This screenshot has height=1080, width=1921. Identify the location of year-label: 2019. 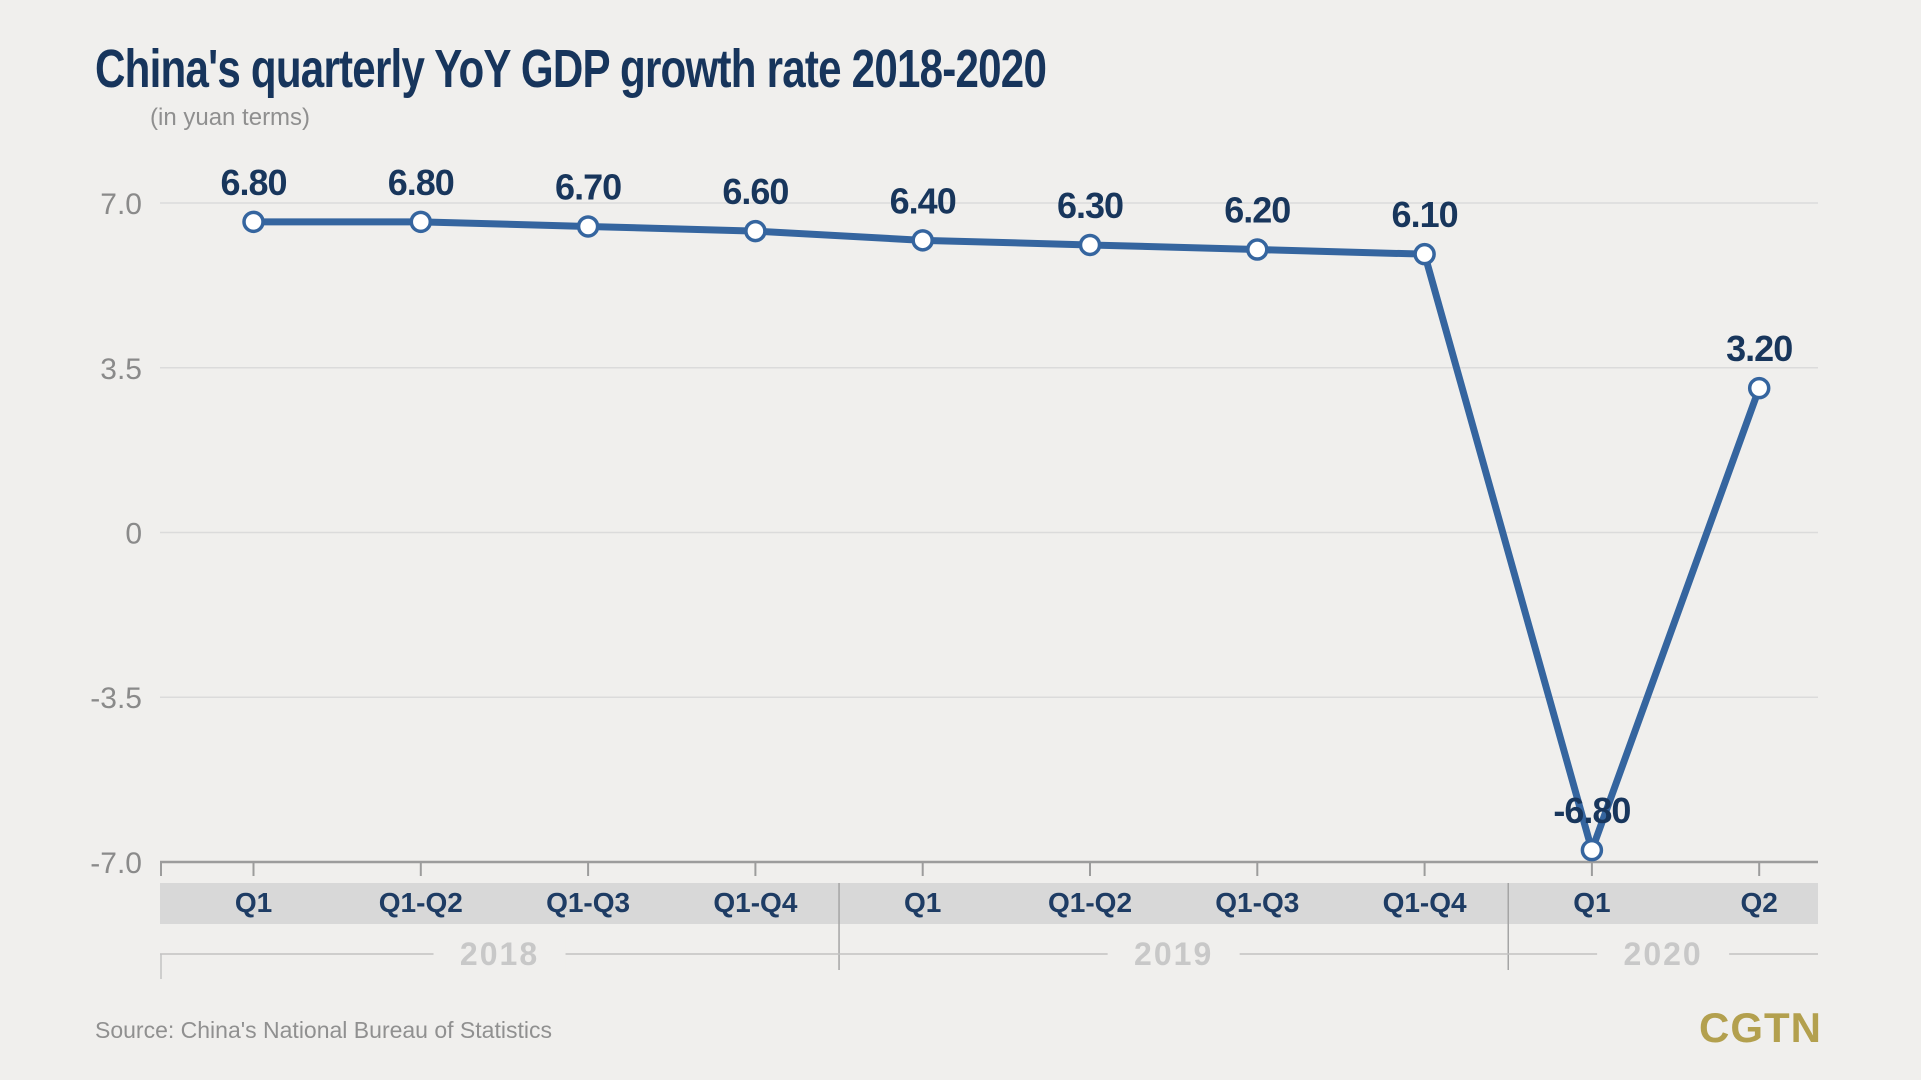
(1173, 954).